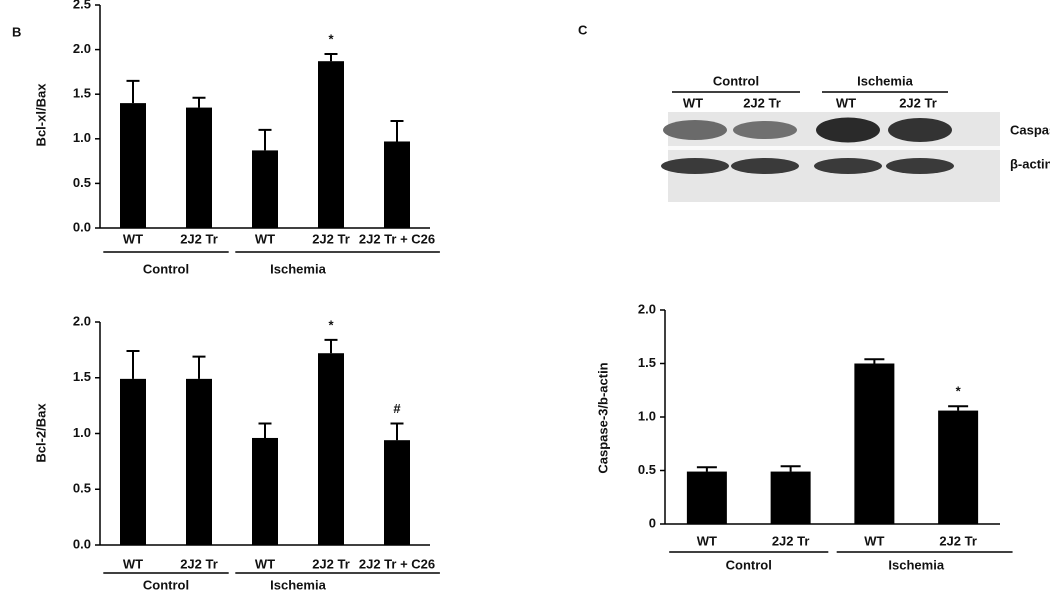 This screenshot has width=1050, height=594. I want to click on annotation: #, so click(397, 408).